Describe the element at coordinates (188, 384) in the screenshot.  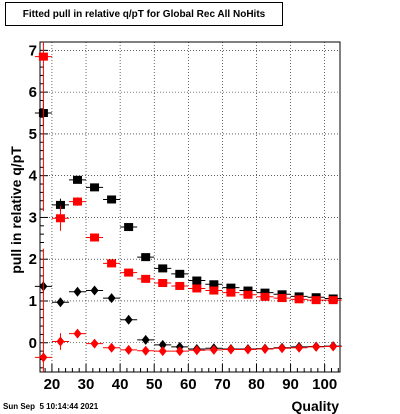
I see `x-tick-label: 60` at that location.